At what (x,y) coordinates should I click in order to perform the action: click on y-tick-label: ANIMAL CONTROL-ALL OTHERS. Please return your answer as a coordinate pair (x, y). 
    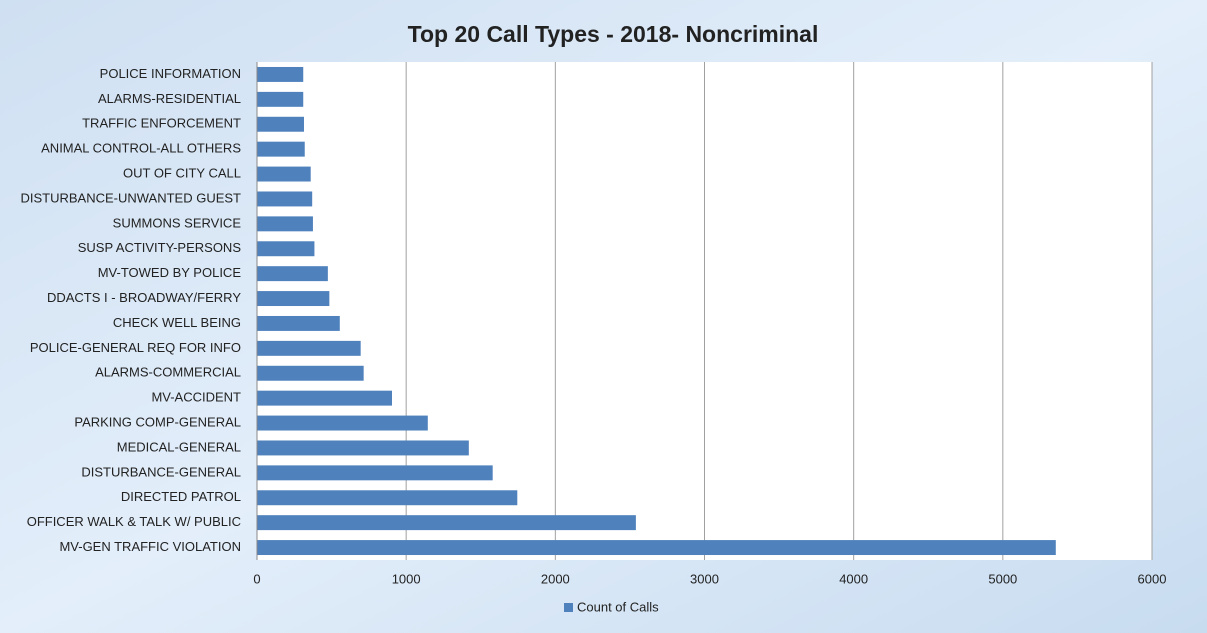
    Looking at the image, I should click on (141, 148).